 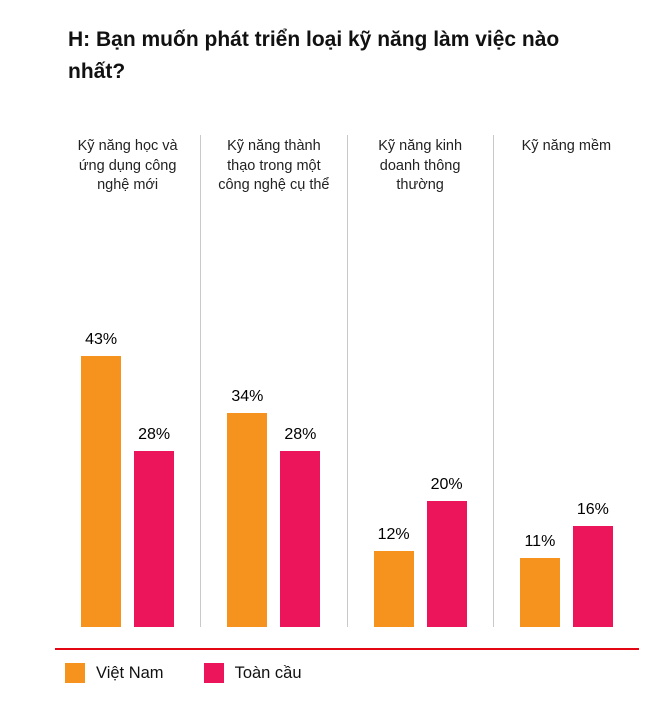 I want to click on category-label: Kỹ năng mềm, so click(x=566, y=146).